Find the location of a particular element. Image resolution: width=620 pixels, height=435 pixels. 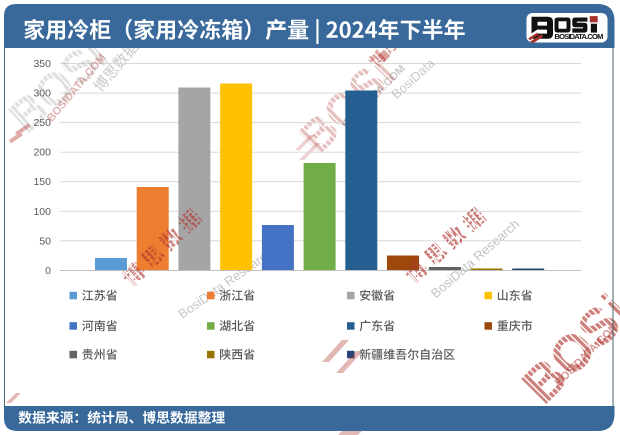

svg-text: 250 is located at coordinates (42, 123).